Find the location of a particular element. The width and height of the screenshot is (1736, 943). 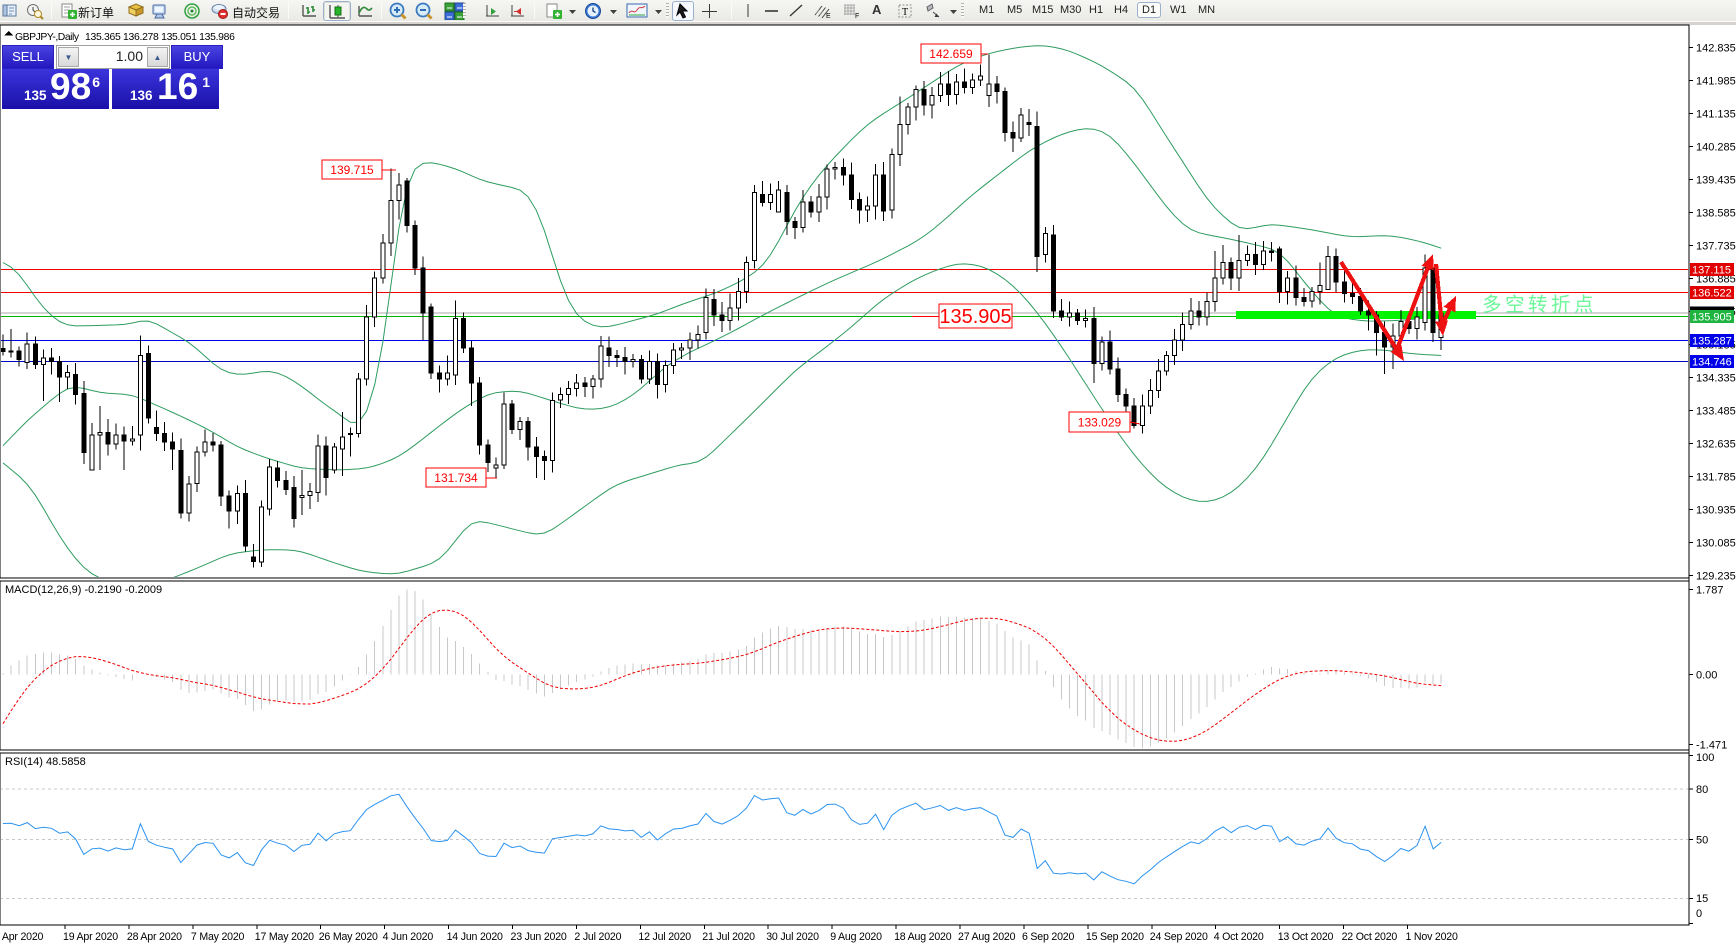

svg-text: 129.235 is located at coordinates (1716, 577).